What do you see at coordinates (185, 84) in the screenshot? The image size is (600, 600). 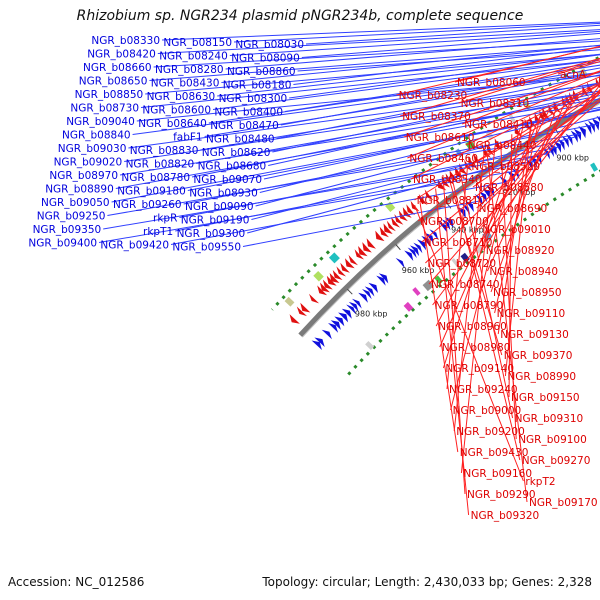 I see `forward-gene-label: NGR_b08430` at bounding box center [185, 84].